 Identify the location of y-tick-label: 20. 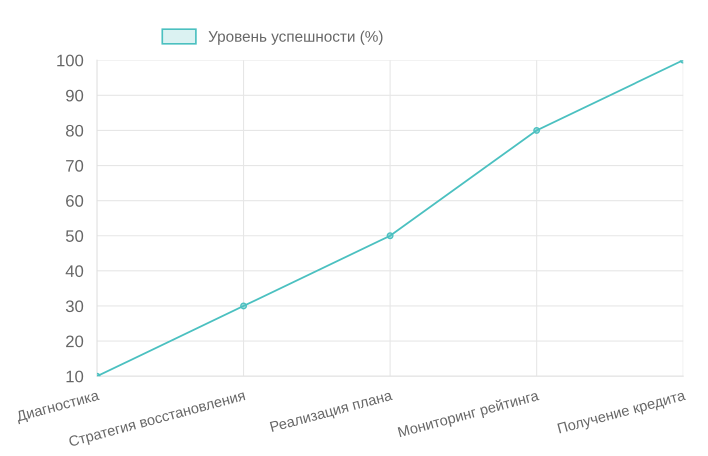
(75, 341).